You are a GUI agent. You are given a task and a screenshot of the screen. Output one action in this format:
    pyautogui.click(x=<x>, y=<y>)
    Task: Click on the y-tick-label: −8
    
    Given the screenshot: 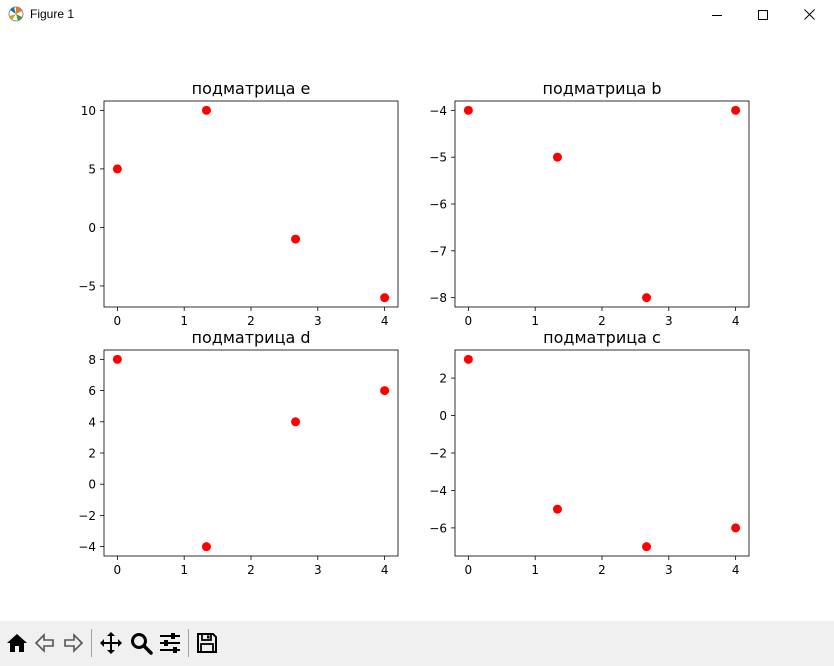 What is the action you would take?
    pyautogui.click(x=438, y=298)
    